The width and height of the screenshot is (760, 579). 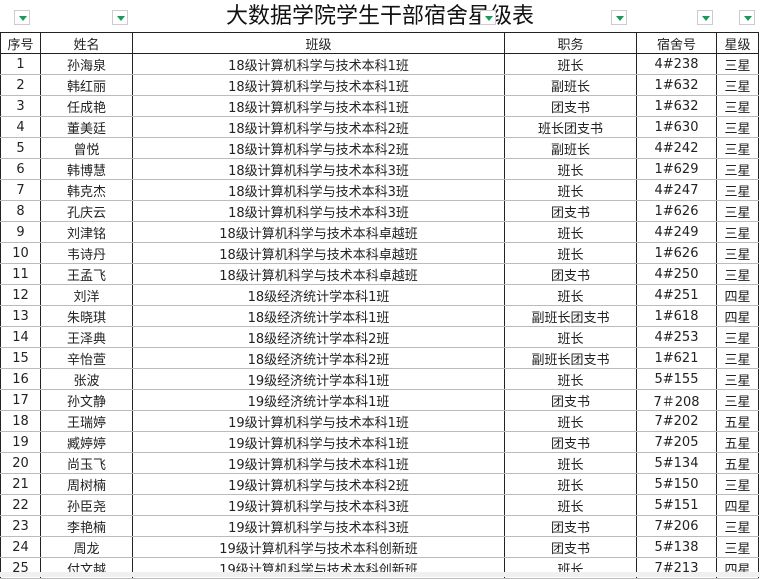 What do you see at coordinates (318, 547) in the screenshot?
I see `cell-class: 19级计算机科学与技术本科创新班` at bounding box center [318, 547].